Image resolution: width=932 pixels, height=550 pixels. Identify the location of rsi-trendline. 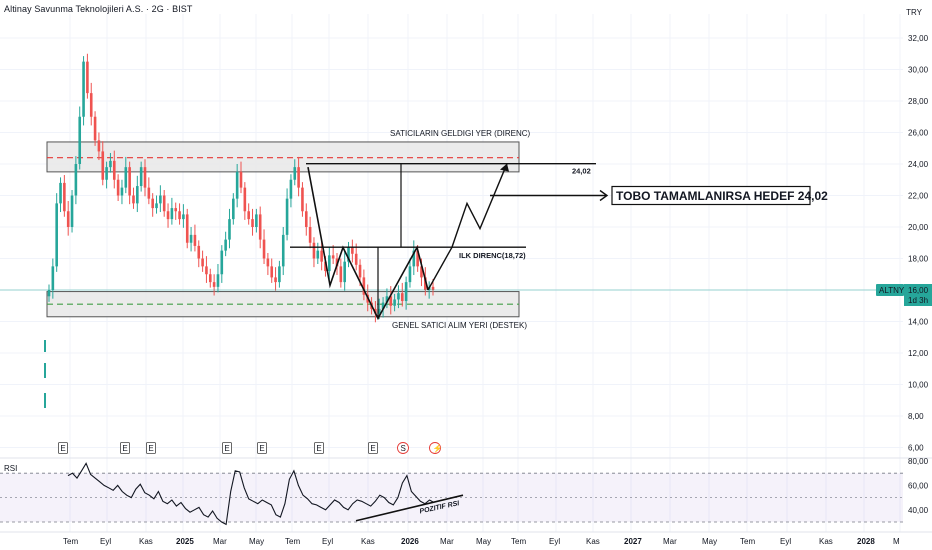
(409, 508).